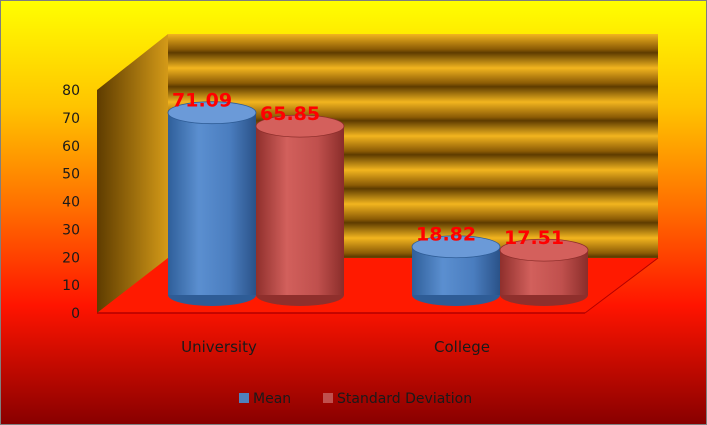 This screenshot has height=425, width=707. What do you see at coordinates (71, 147) in the screenshot?
I see `y-tick-label: 60` at bounding box center [71, 147].